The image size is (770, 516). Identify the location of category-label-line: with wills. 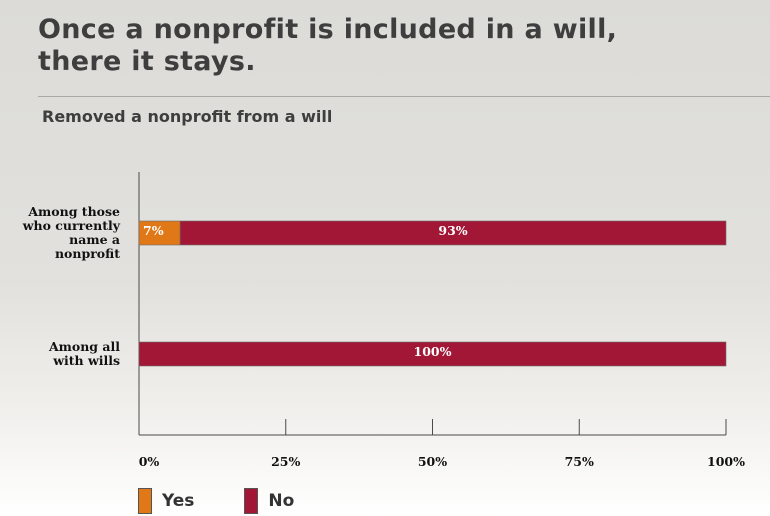
(86, 360).